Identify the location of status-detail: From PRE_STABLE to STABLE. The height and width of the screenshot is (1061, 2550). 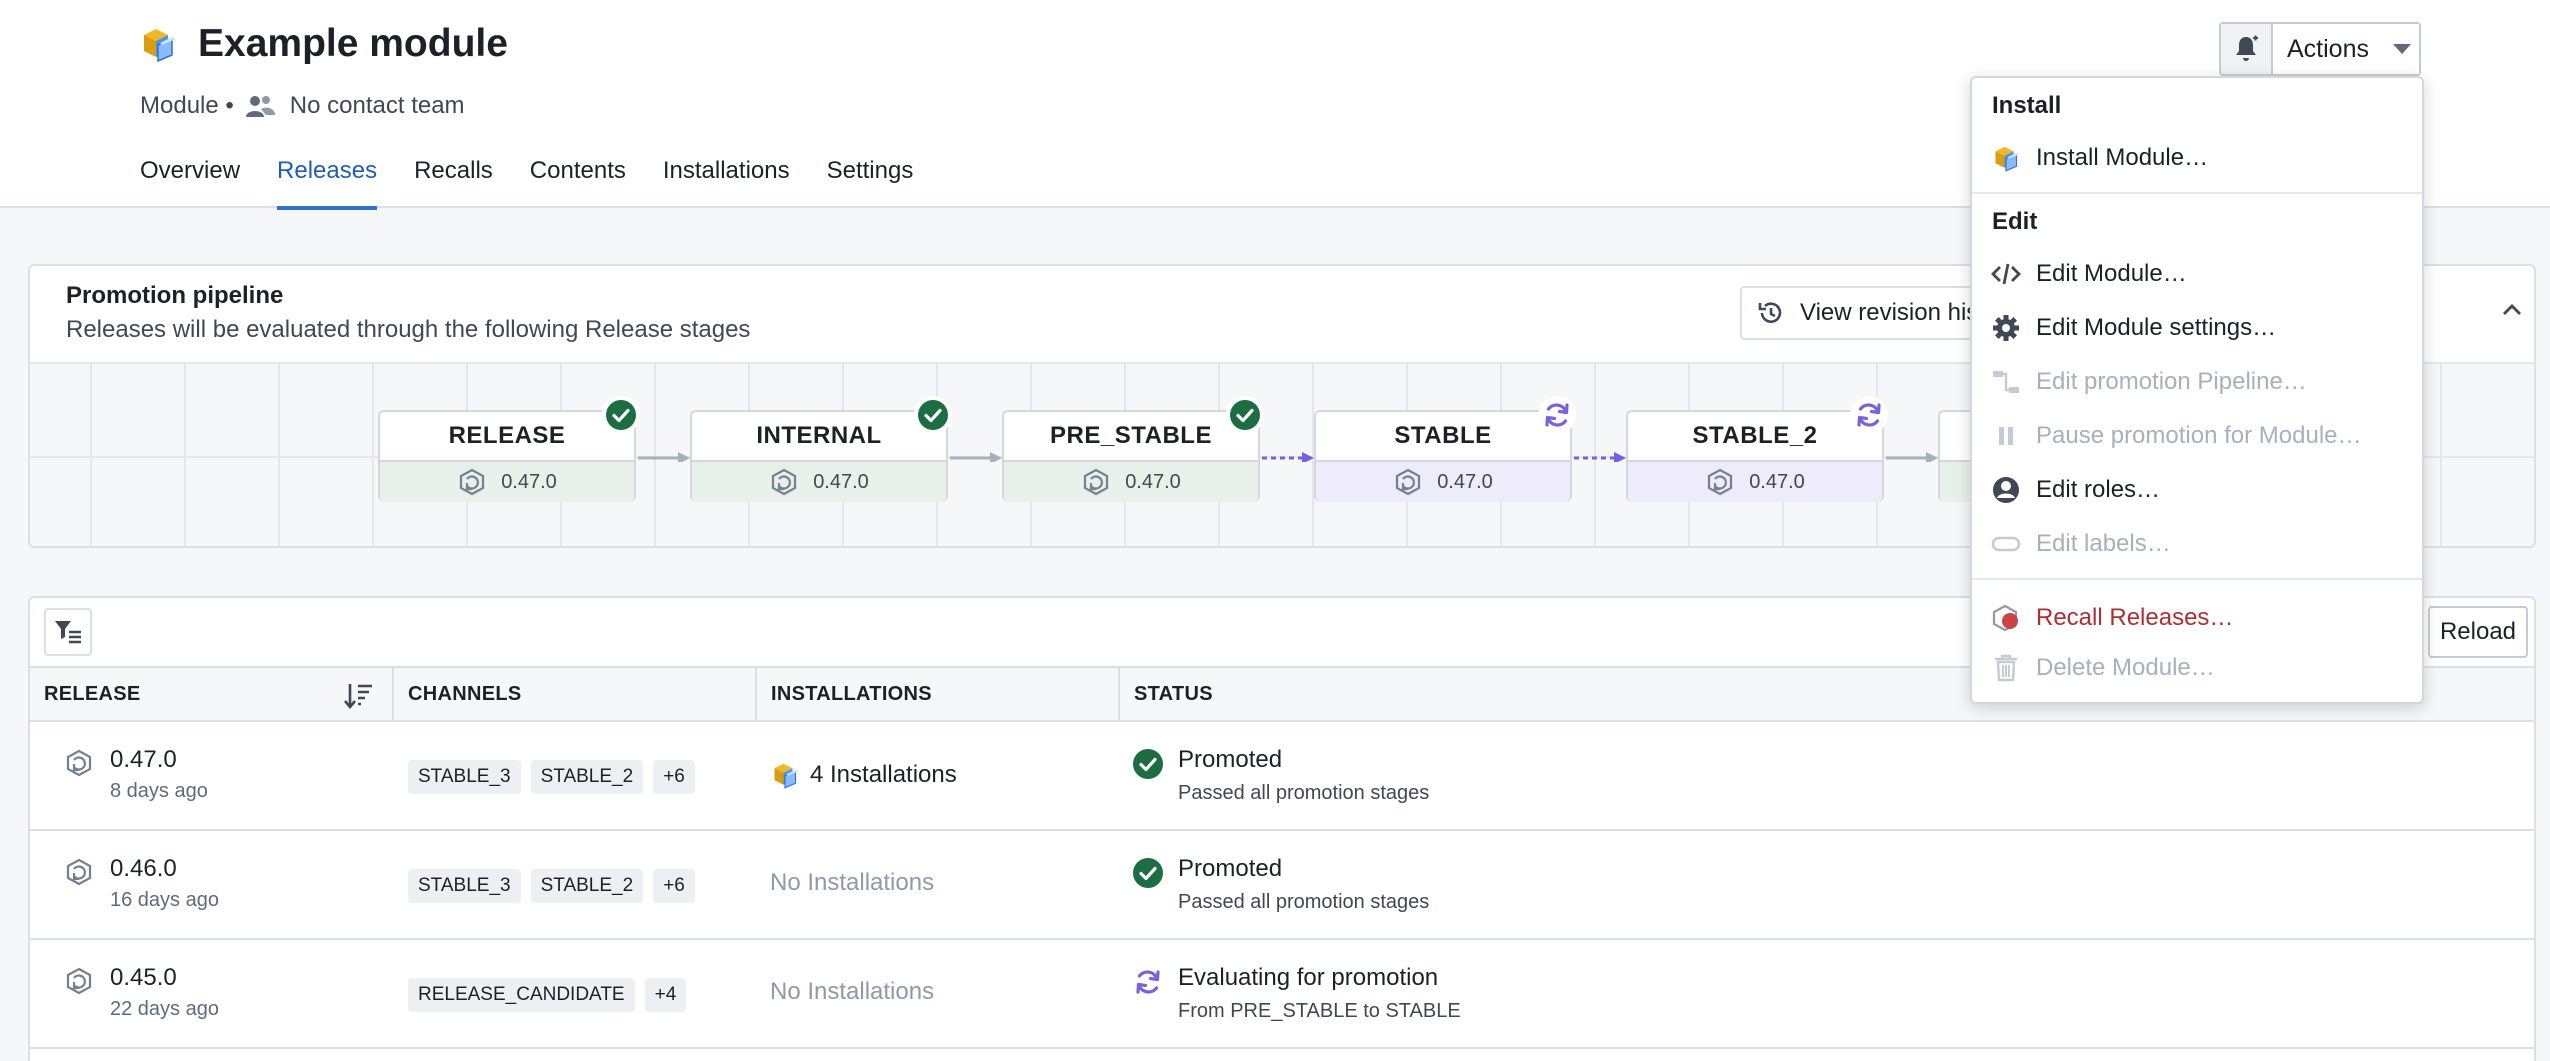
(1319, 1011).